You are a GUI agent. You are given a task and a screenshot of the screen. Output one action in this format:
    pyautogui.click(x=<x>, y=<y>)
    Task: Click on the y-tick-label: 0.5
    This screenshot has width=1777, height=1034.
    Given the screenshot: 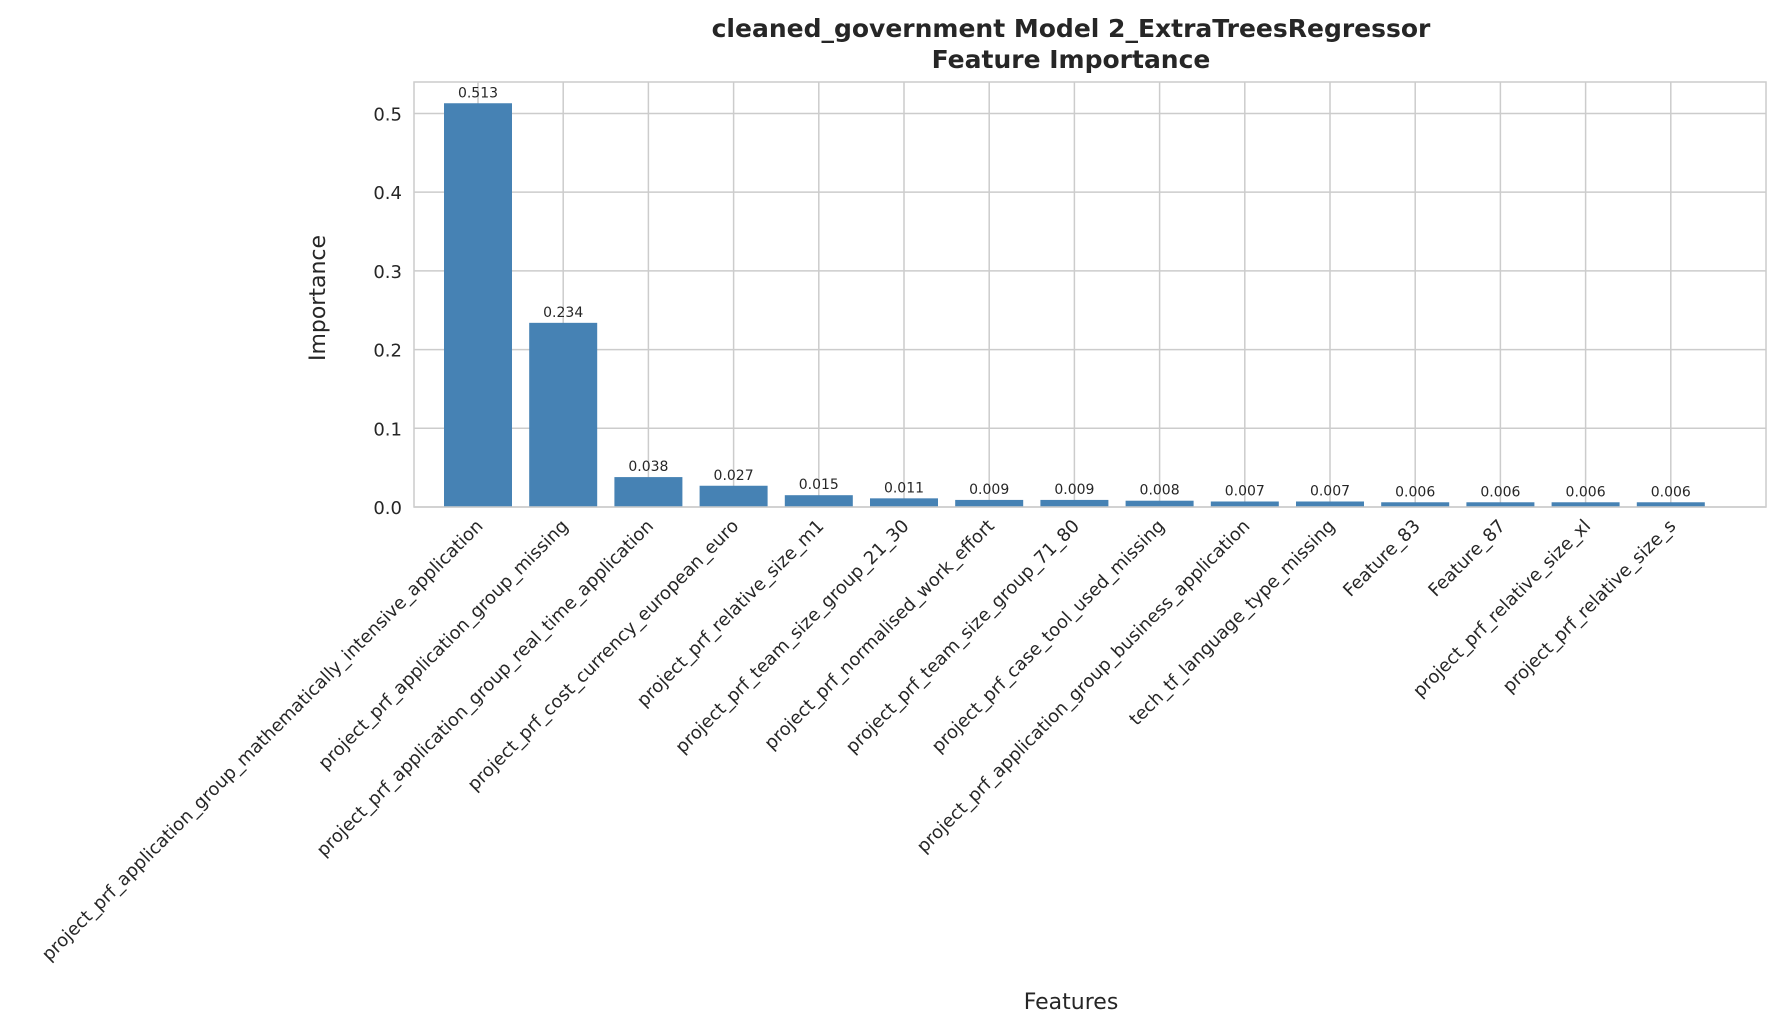 What is the action you would take?
    pyautogui.click(x=387, y=114)
    